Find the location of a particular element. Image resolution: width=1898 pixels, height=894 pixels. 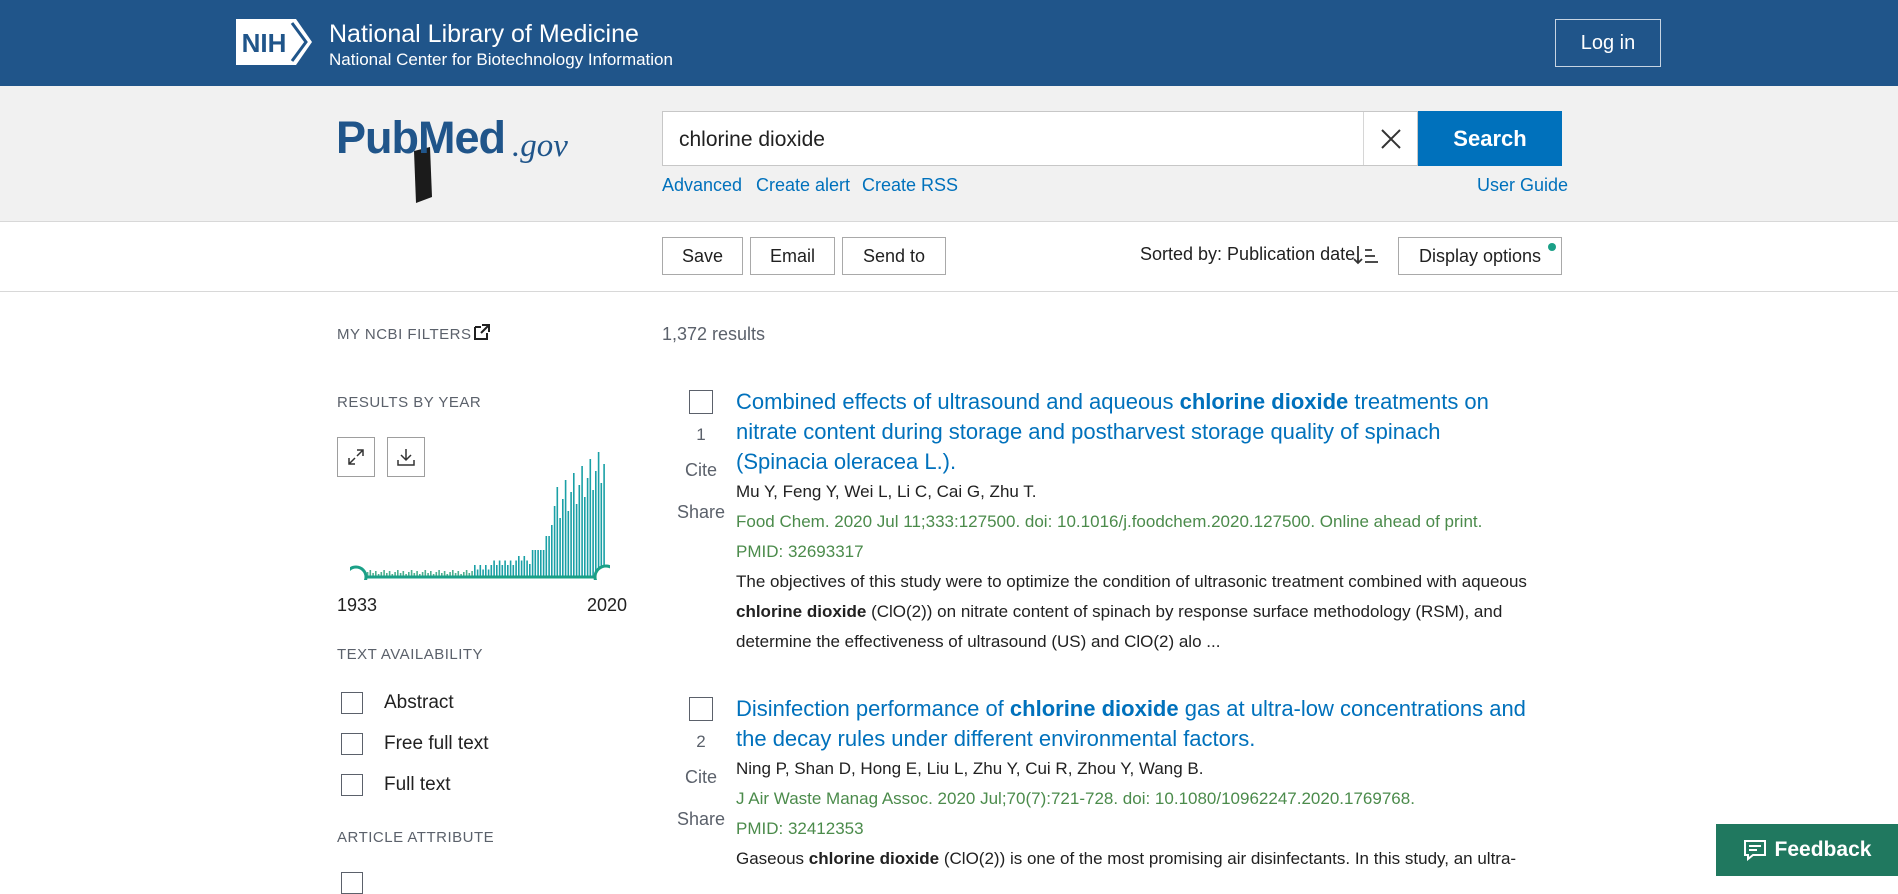

clear-search-button is located at coordinates (1390, 138).